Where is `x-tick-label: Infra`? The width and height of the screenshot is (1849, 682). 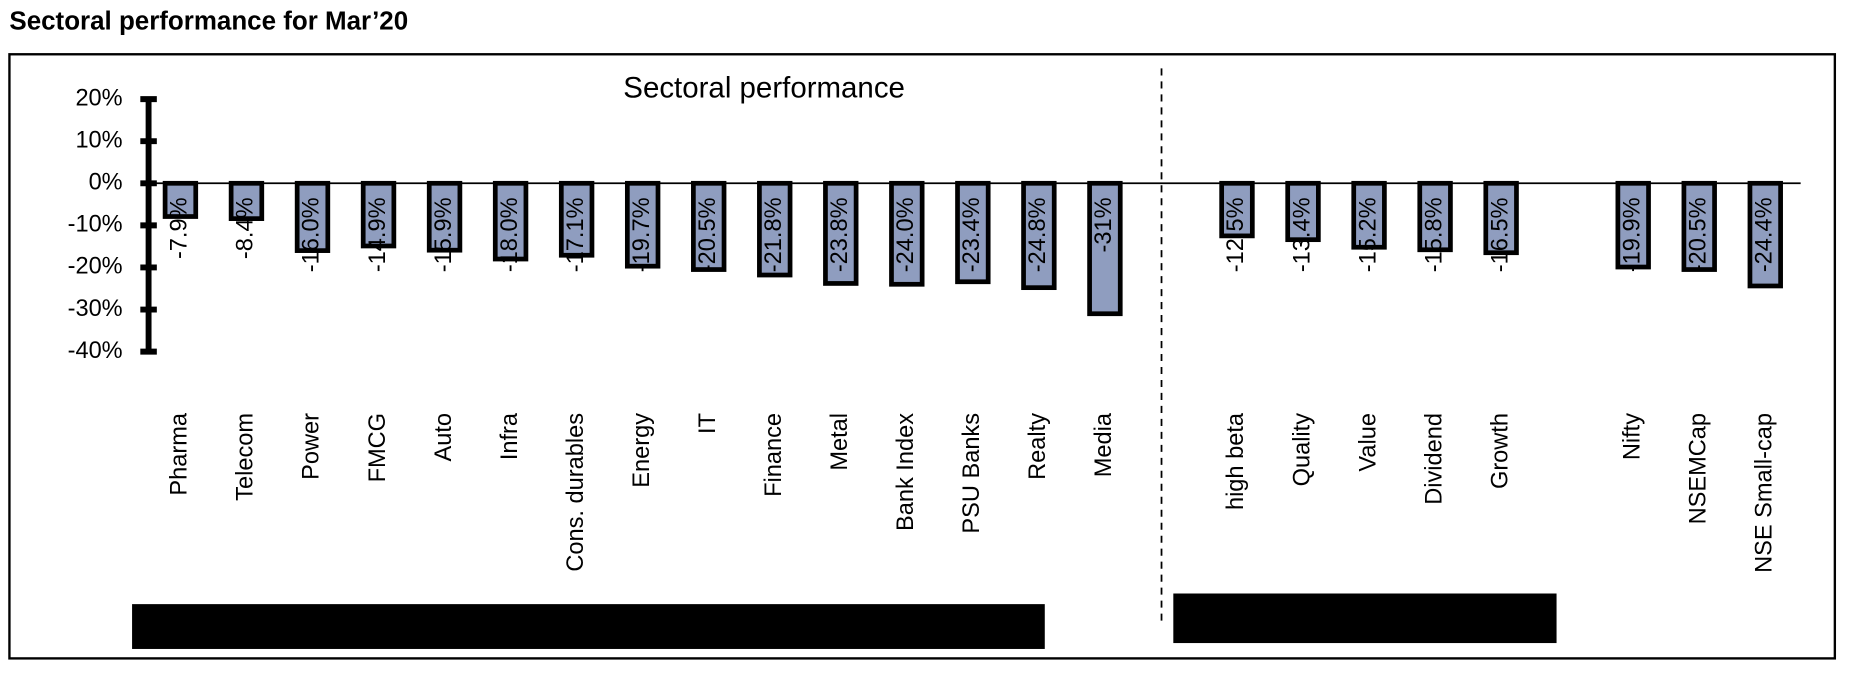
x-tick-label: Infra is located at coordinates (509, 436).